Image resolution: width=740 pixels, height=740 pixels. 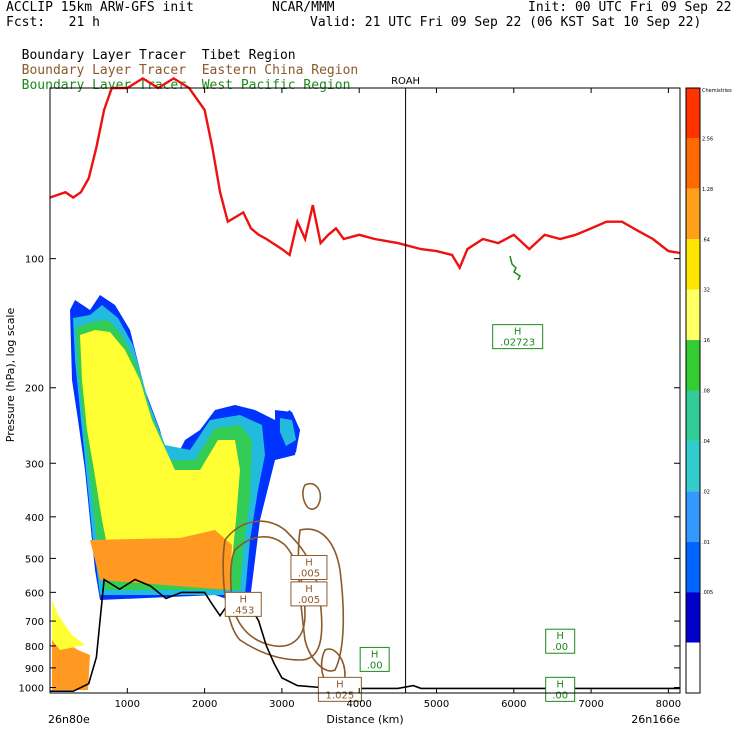 I want to click on forecast-hour: Fcst: 21 h, so click(x=53, y=22).